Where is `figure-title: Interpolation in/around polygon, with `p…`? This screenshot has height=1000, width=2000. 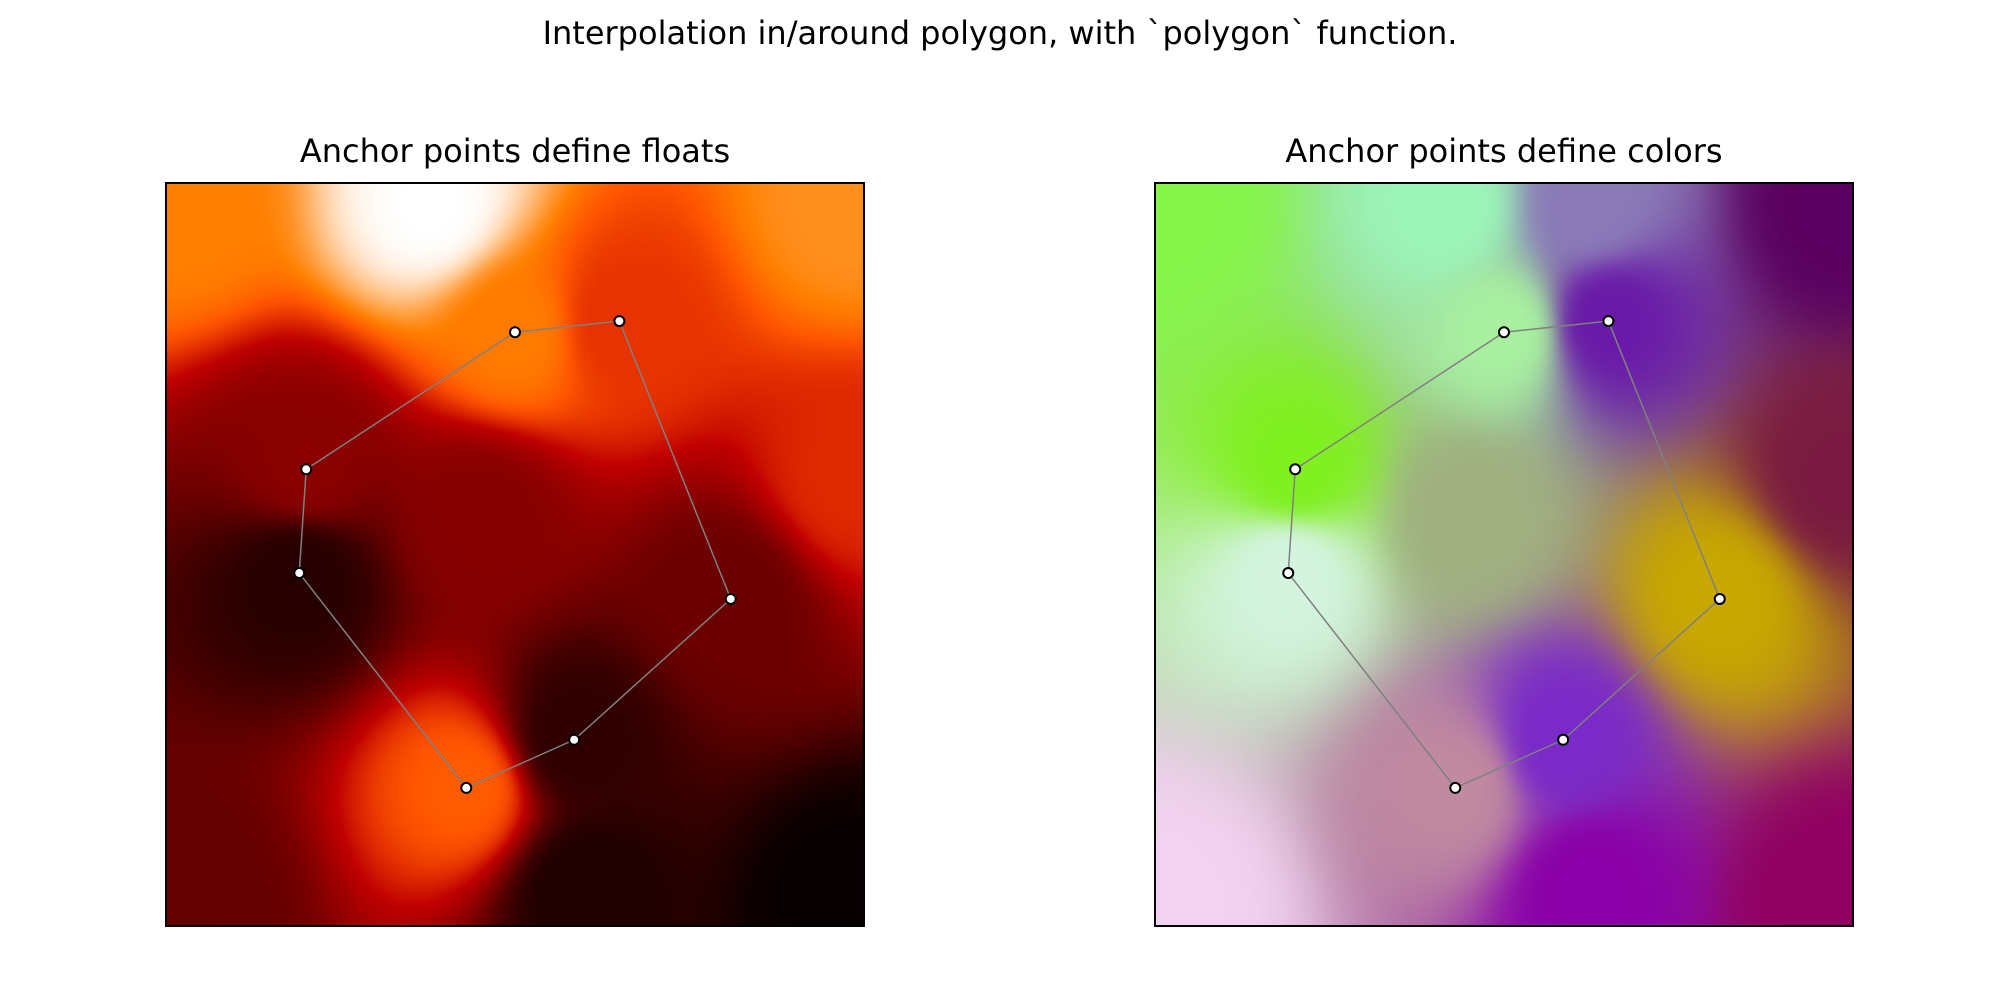 figure-title: Interpolation in/around polygon, with `p… is located at coordinates (1000, 33).